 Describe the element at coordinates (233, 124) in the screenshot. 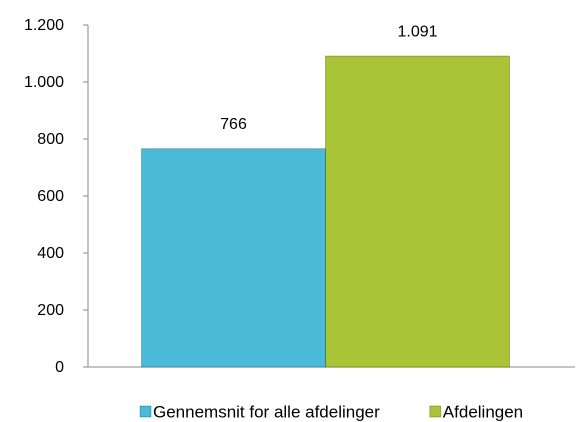

I see `data-label: 766` at that location.